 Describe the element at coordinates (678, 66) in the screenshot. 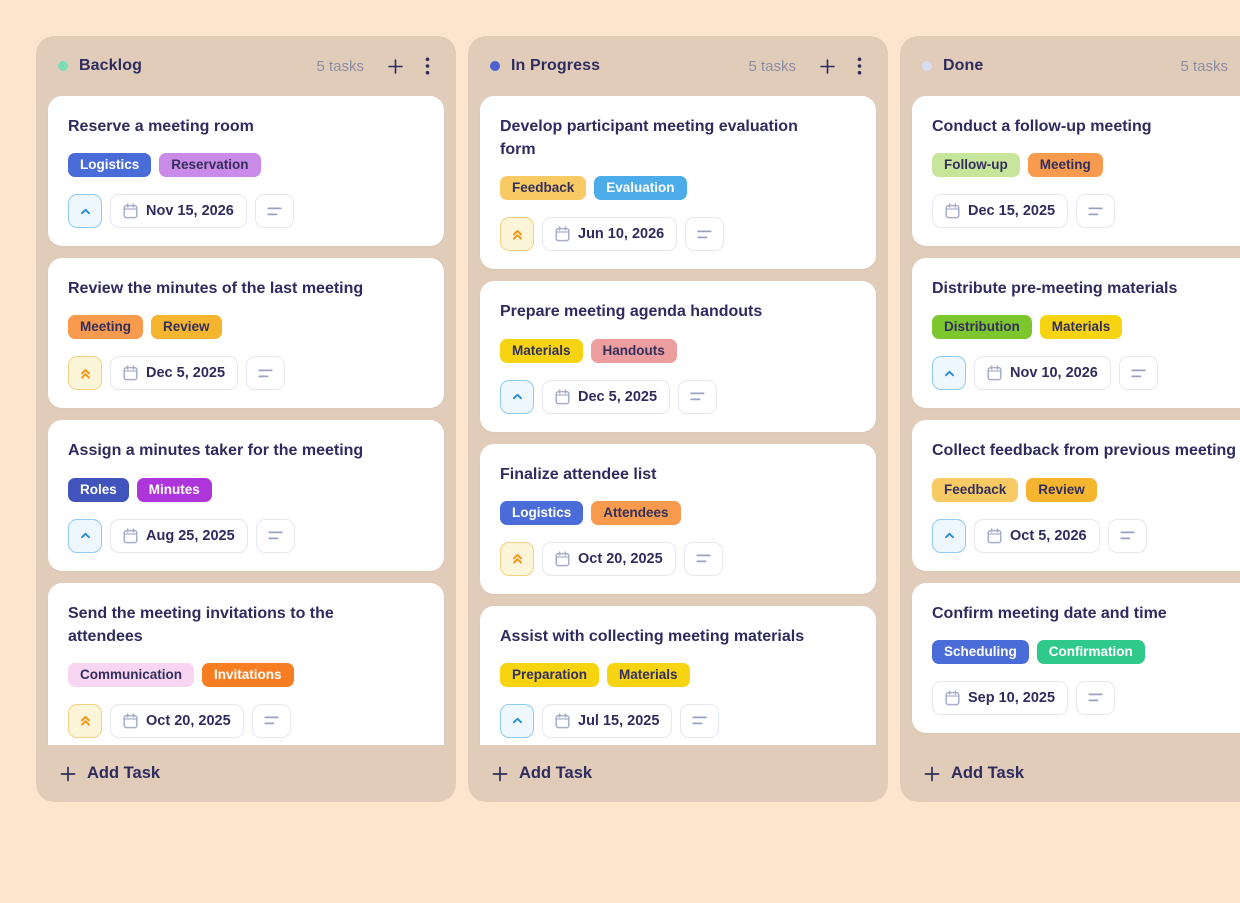

I see `column-header: In Progress 5 tasks` at that location.